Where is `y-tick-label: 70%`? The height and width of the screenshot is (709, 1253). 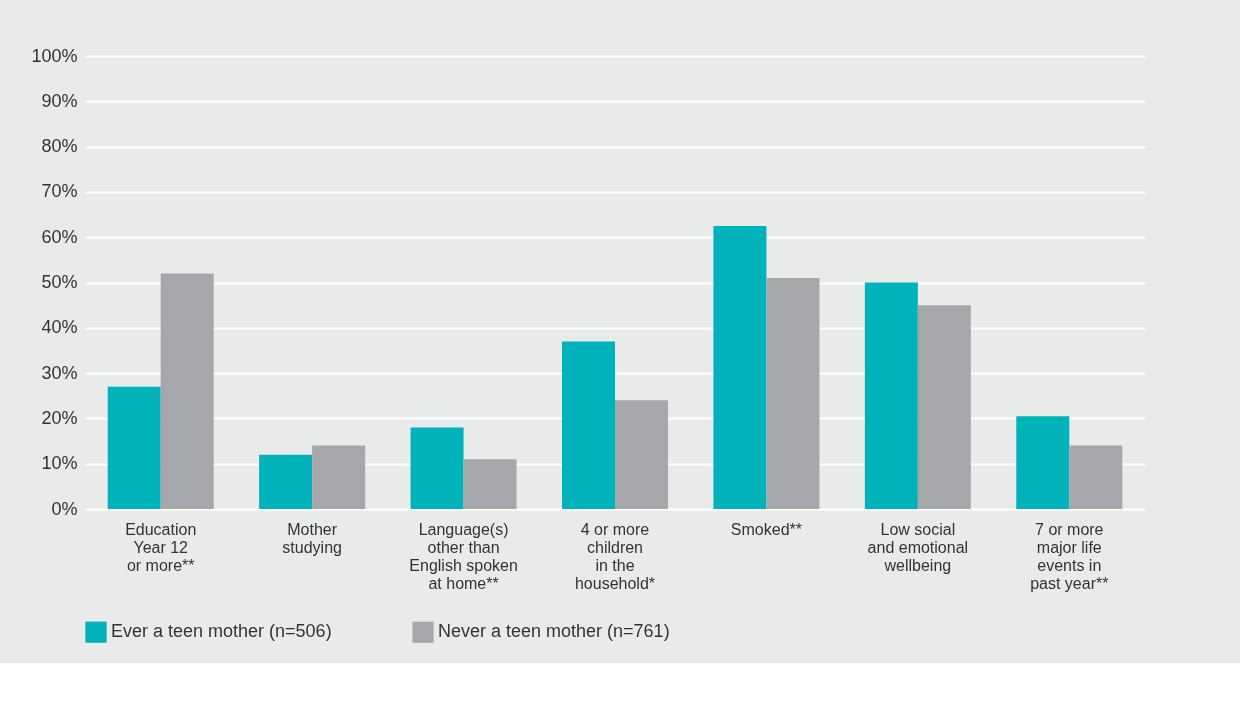
y-tick-label: 70% is located at coordinates (59, 191).